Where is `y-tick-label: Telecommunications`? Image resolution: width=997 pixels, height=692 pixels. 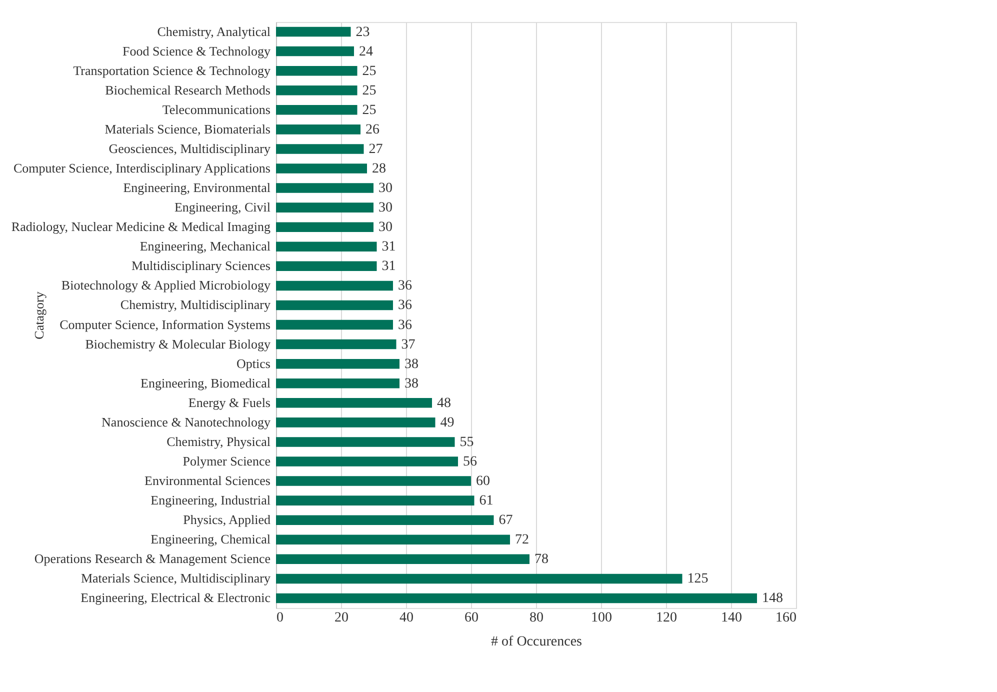
y-tick-label: Telecommunications is located at coordinates (216, 109).